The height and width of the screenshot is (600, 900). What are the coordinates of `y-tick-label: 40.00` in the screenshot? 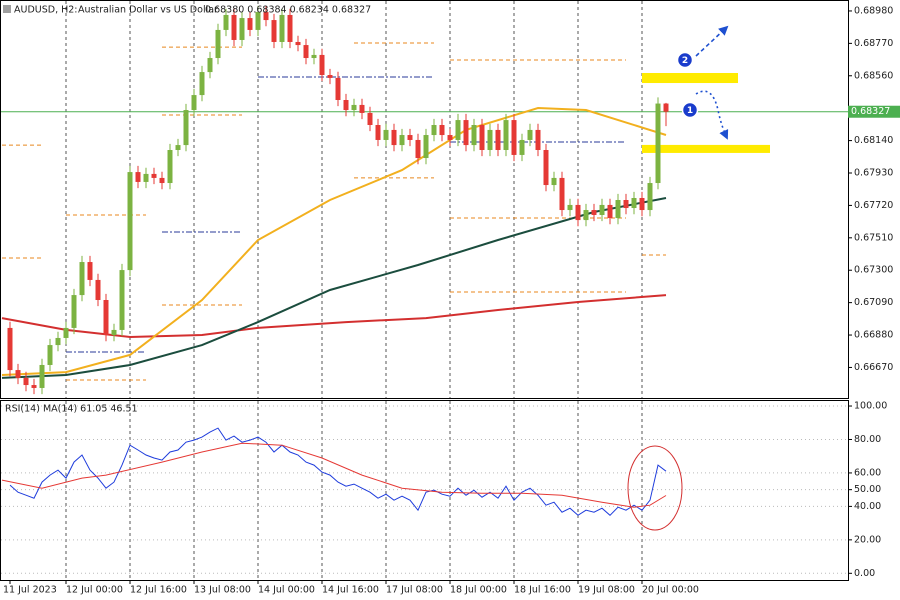 It's located at (867, 506).